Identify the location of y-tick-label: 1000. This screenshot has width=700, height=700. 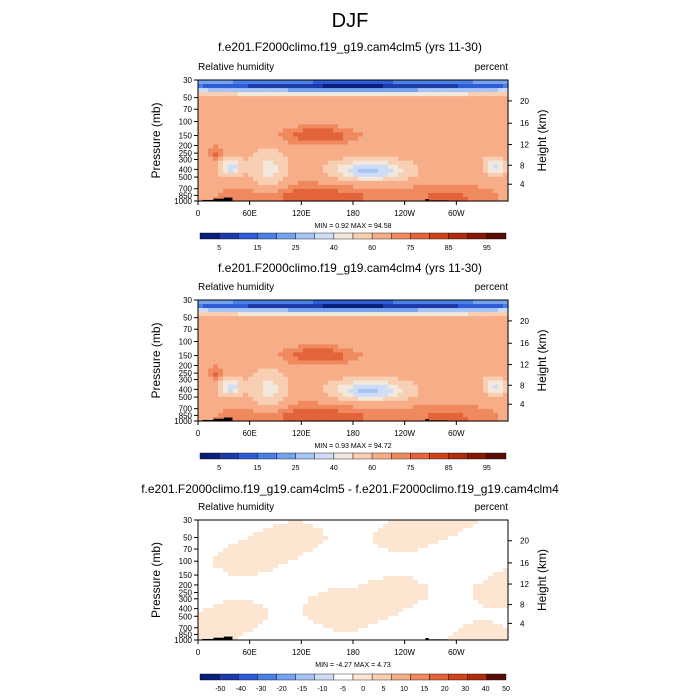
(183, 201).